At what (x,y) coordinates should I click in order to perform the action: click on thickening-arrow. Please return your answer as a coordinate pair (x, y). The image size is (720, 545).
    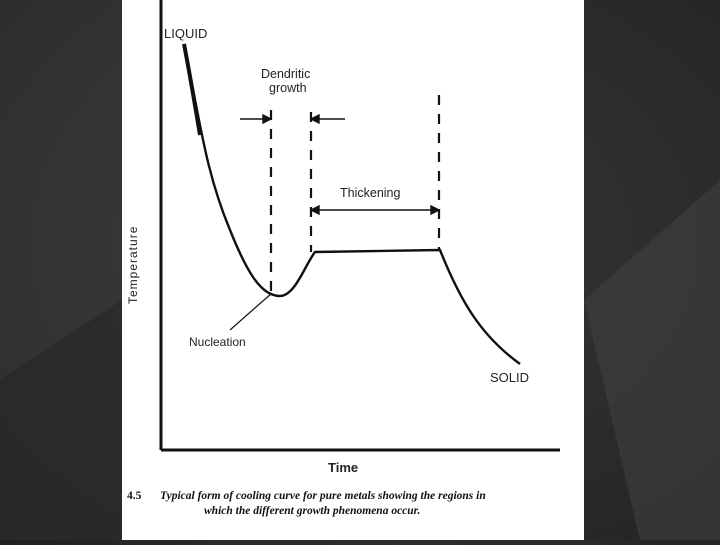
    Looking at the image, I should click on (375, 210).